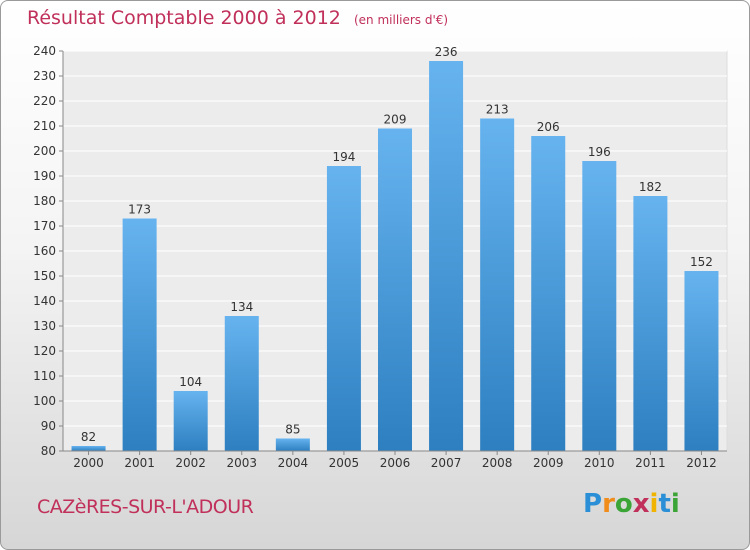 Image resolution: width=750 pixels, height=550 pixels. What do you see at coordinates (139, 463) in the screenshot?
I see `x-tick-label-2001: 2001` at bounding box center [139, 463].